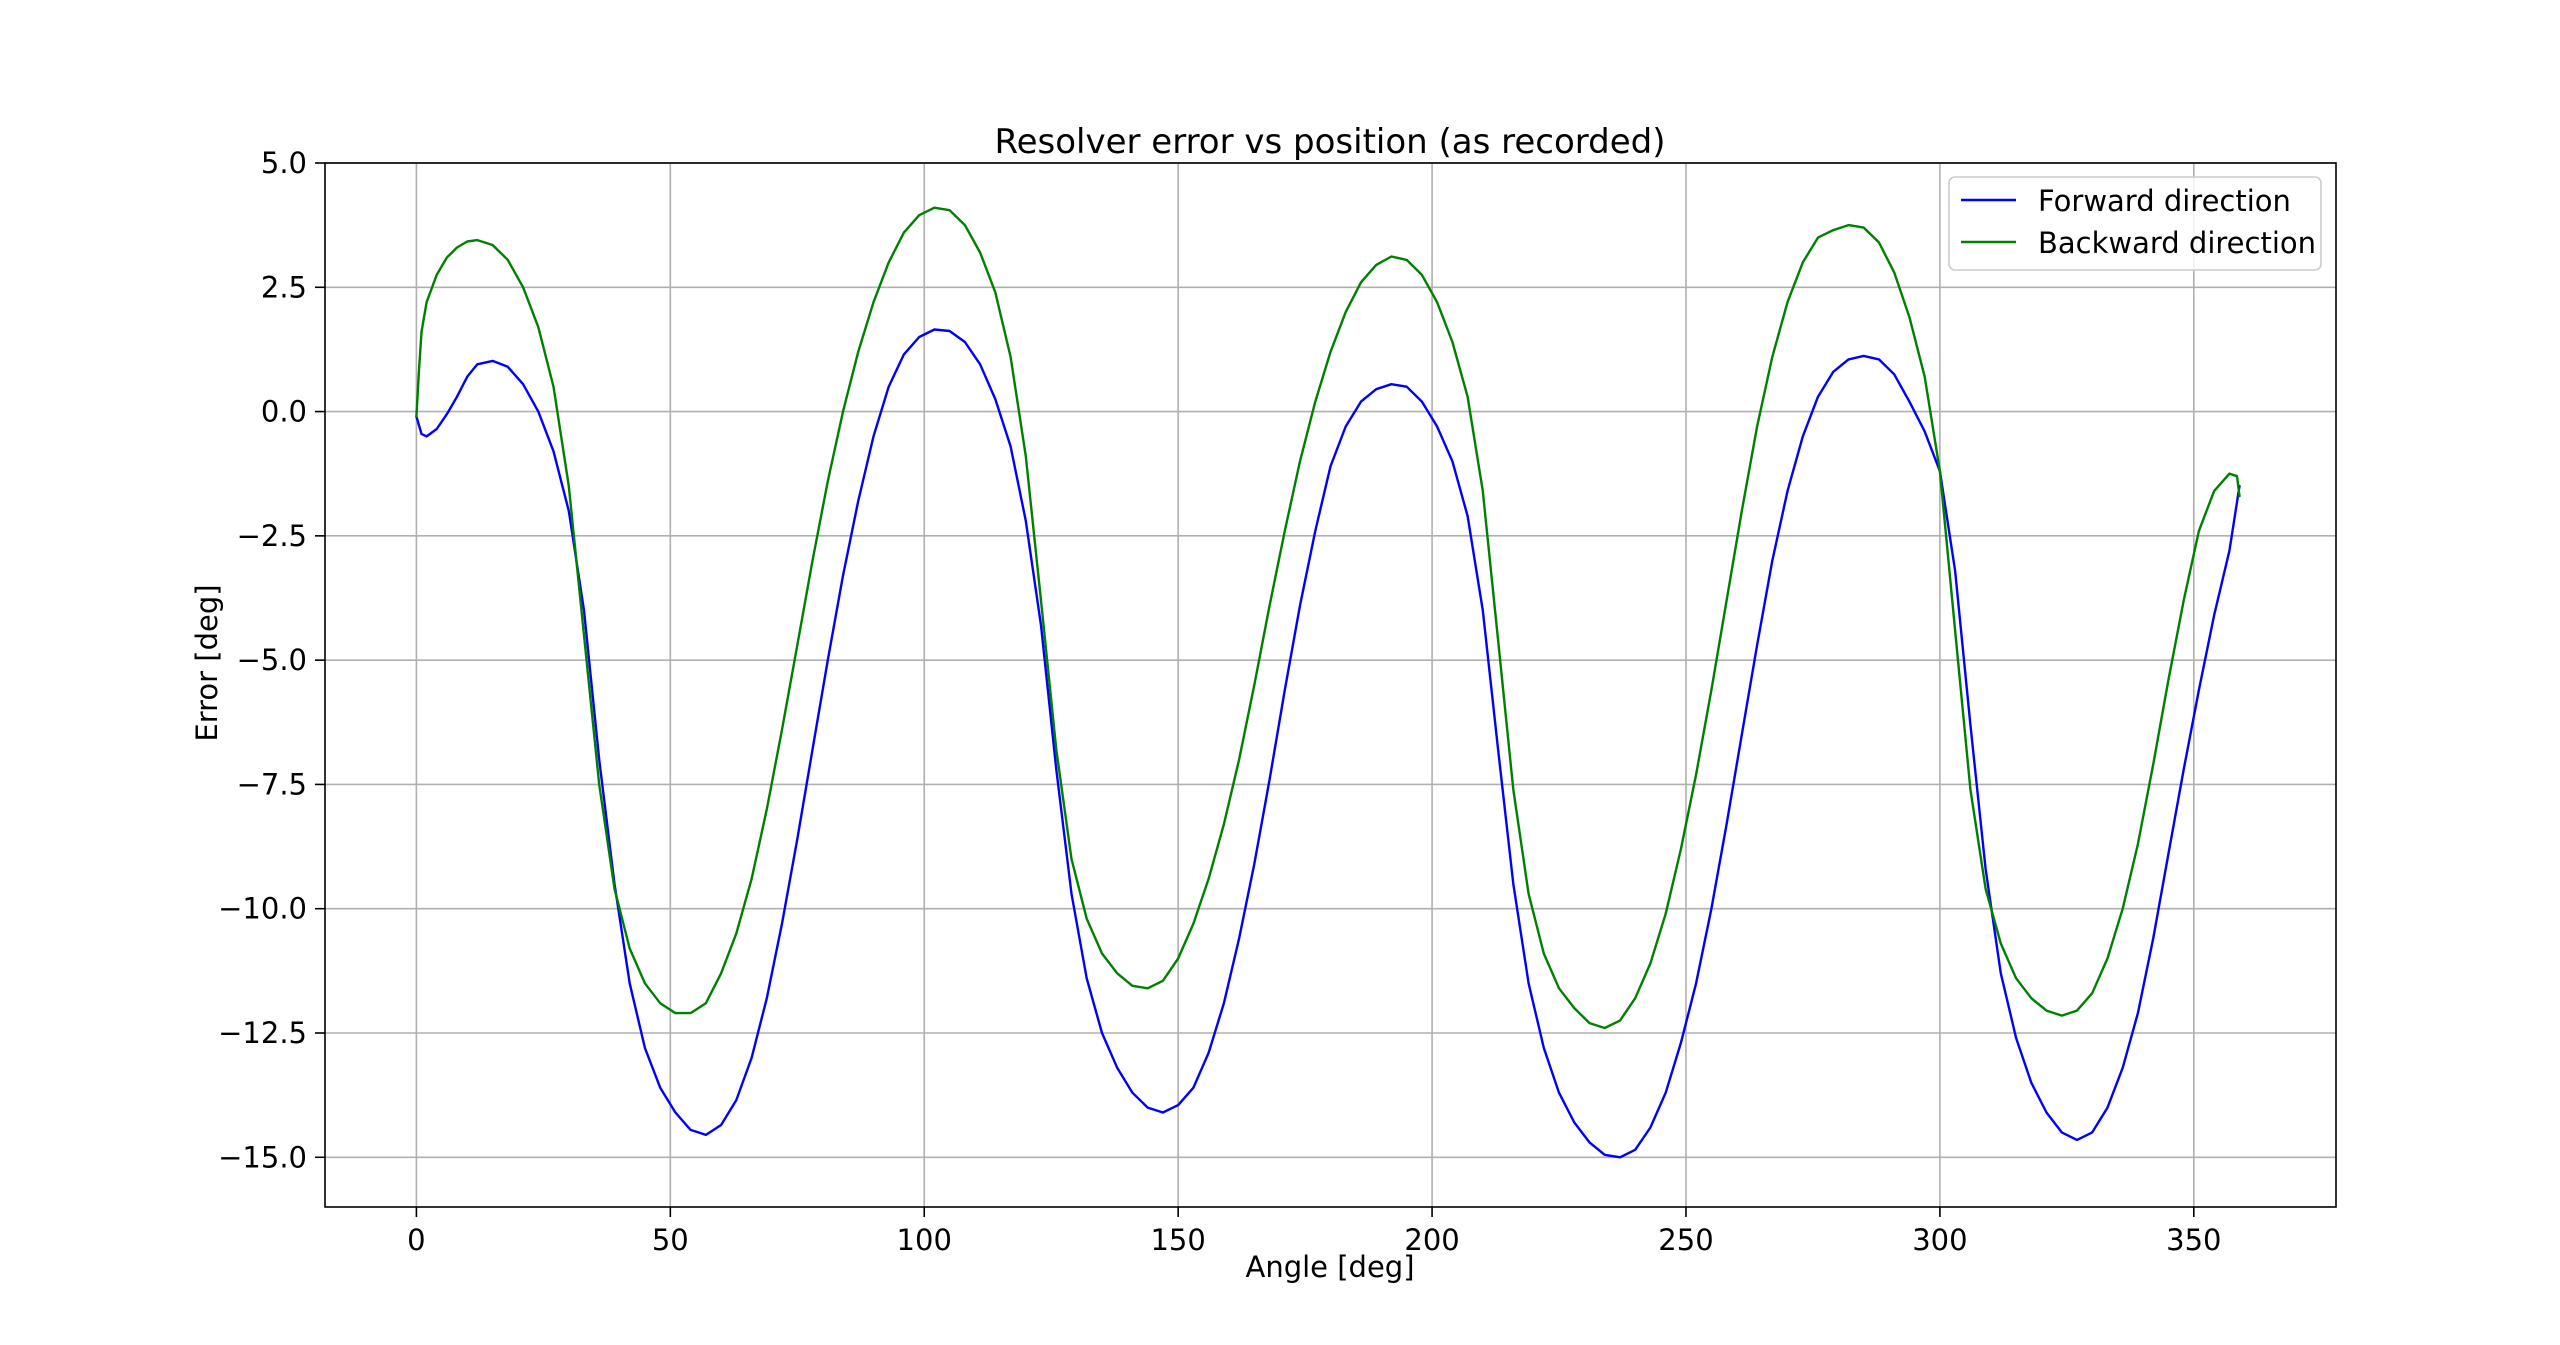  I want to click on y-tick-label: −2.5, so click(272, 536).